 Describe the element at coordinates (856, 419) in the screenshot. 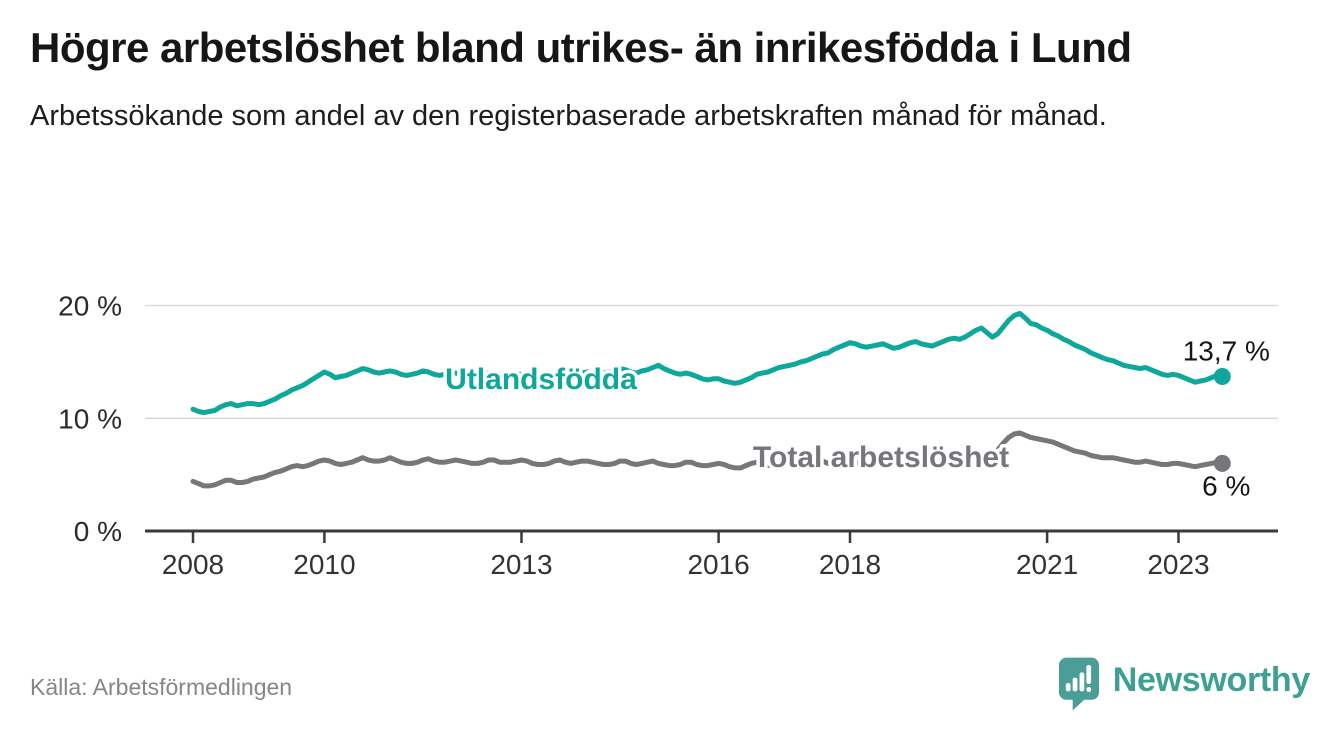

I see `series-labels: 6 % Total arbetslöshet 13,7 % Utlandsfödda` at that location.